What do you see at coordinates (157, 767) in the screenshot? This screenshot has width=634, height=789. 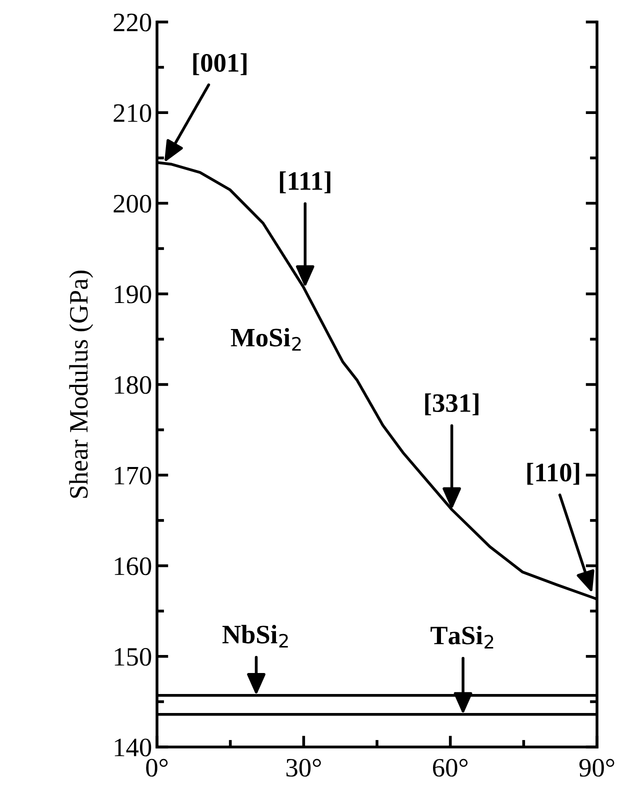 I see `x-tick-label: 0°` at bounding box center [157, 767].